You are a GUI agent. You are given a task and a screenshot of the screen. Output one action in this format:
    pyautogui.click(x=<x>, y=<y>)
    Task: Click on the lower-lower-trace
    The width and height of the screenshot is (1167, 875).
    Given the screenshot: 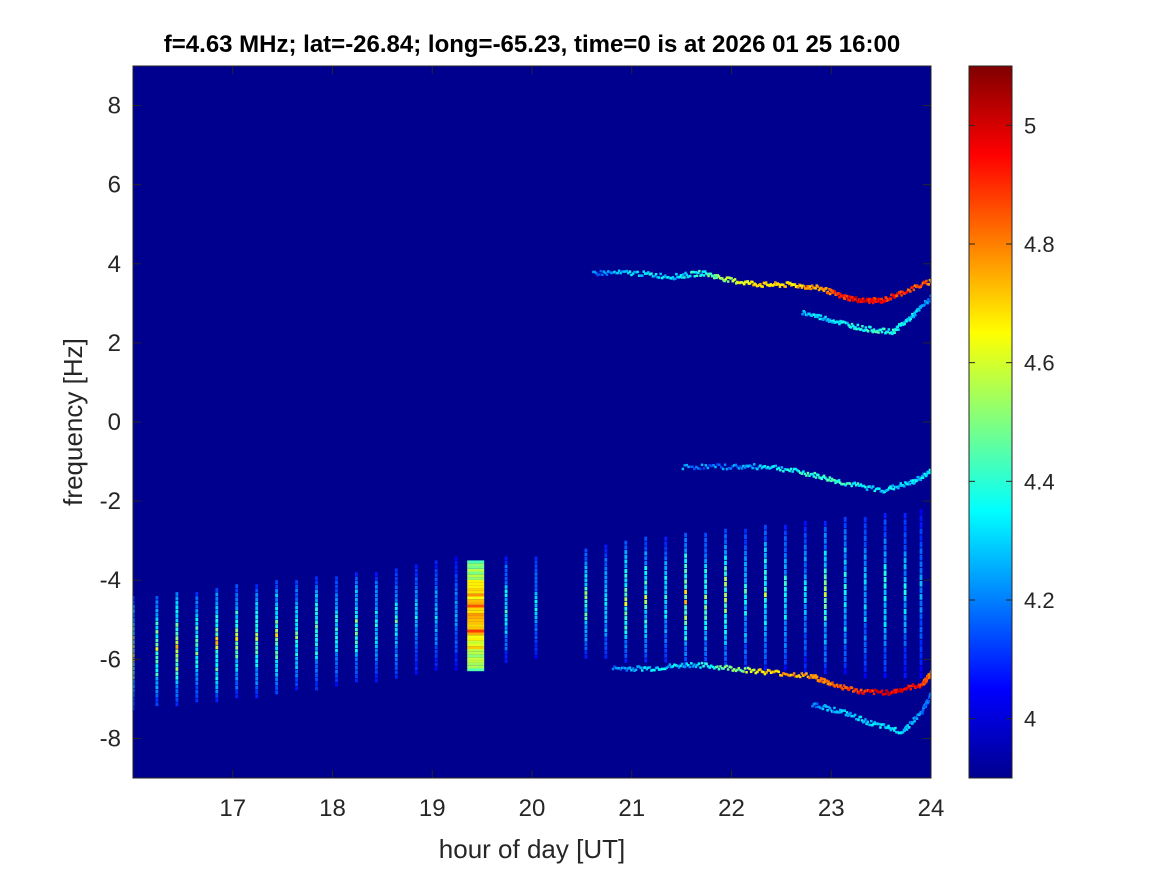 What is the action you would take?
    pyautogui.click(x=871, y=712)
    